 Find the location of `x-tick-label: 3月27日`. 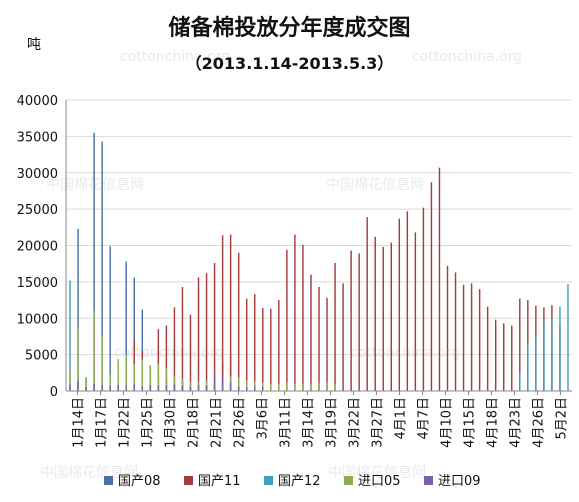

x-tick-label: 3月27日 is located at coordinates (378, 422).